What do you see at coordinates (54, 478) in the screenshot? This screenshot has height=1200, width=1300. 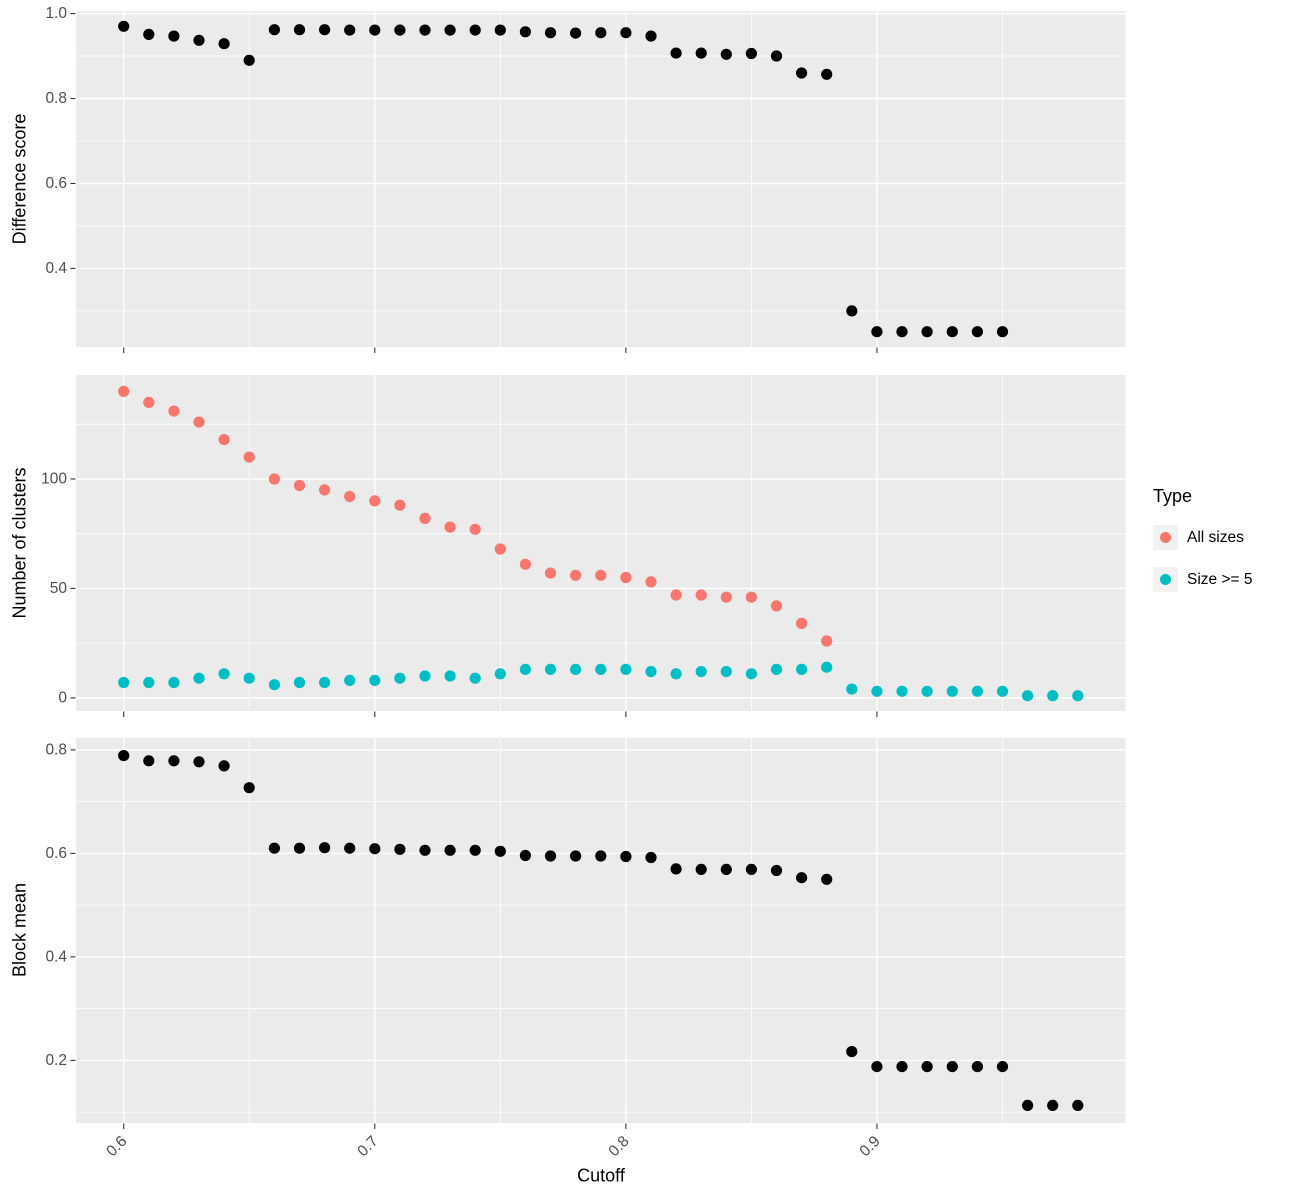 I see `y-tick-label: 100` at bounding box center [54, 478].